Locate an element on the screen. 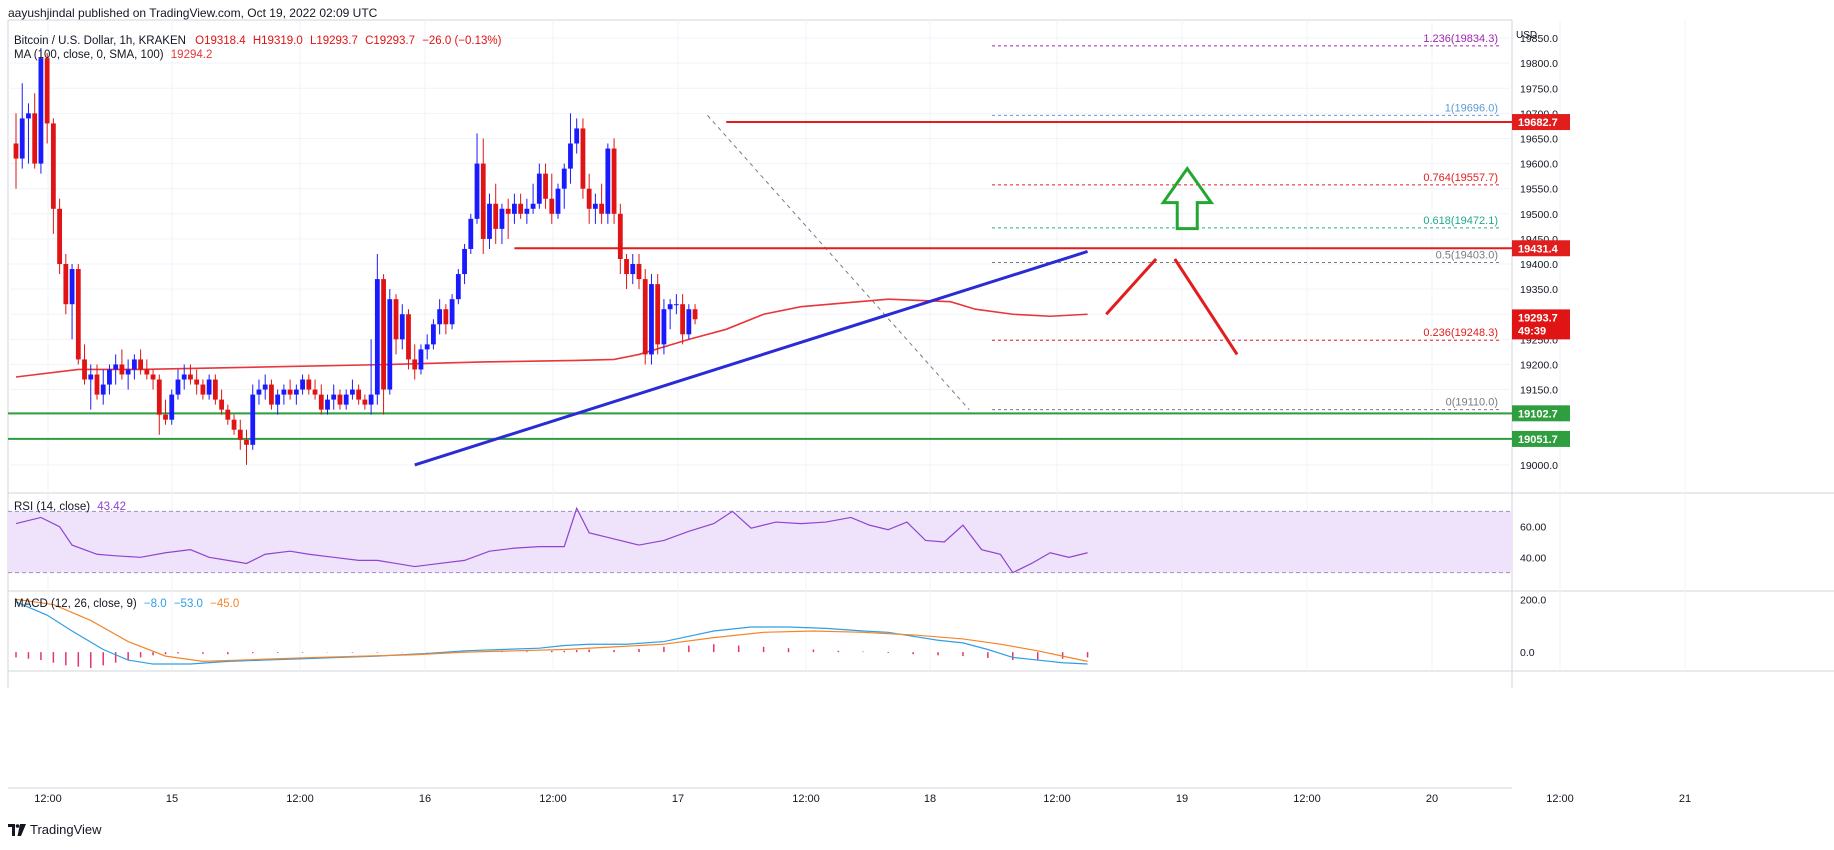 The image size is (1834, 850). y-tick-label: 19800.0 is located at coordinates (1539, 64).